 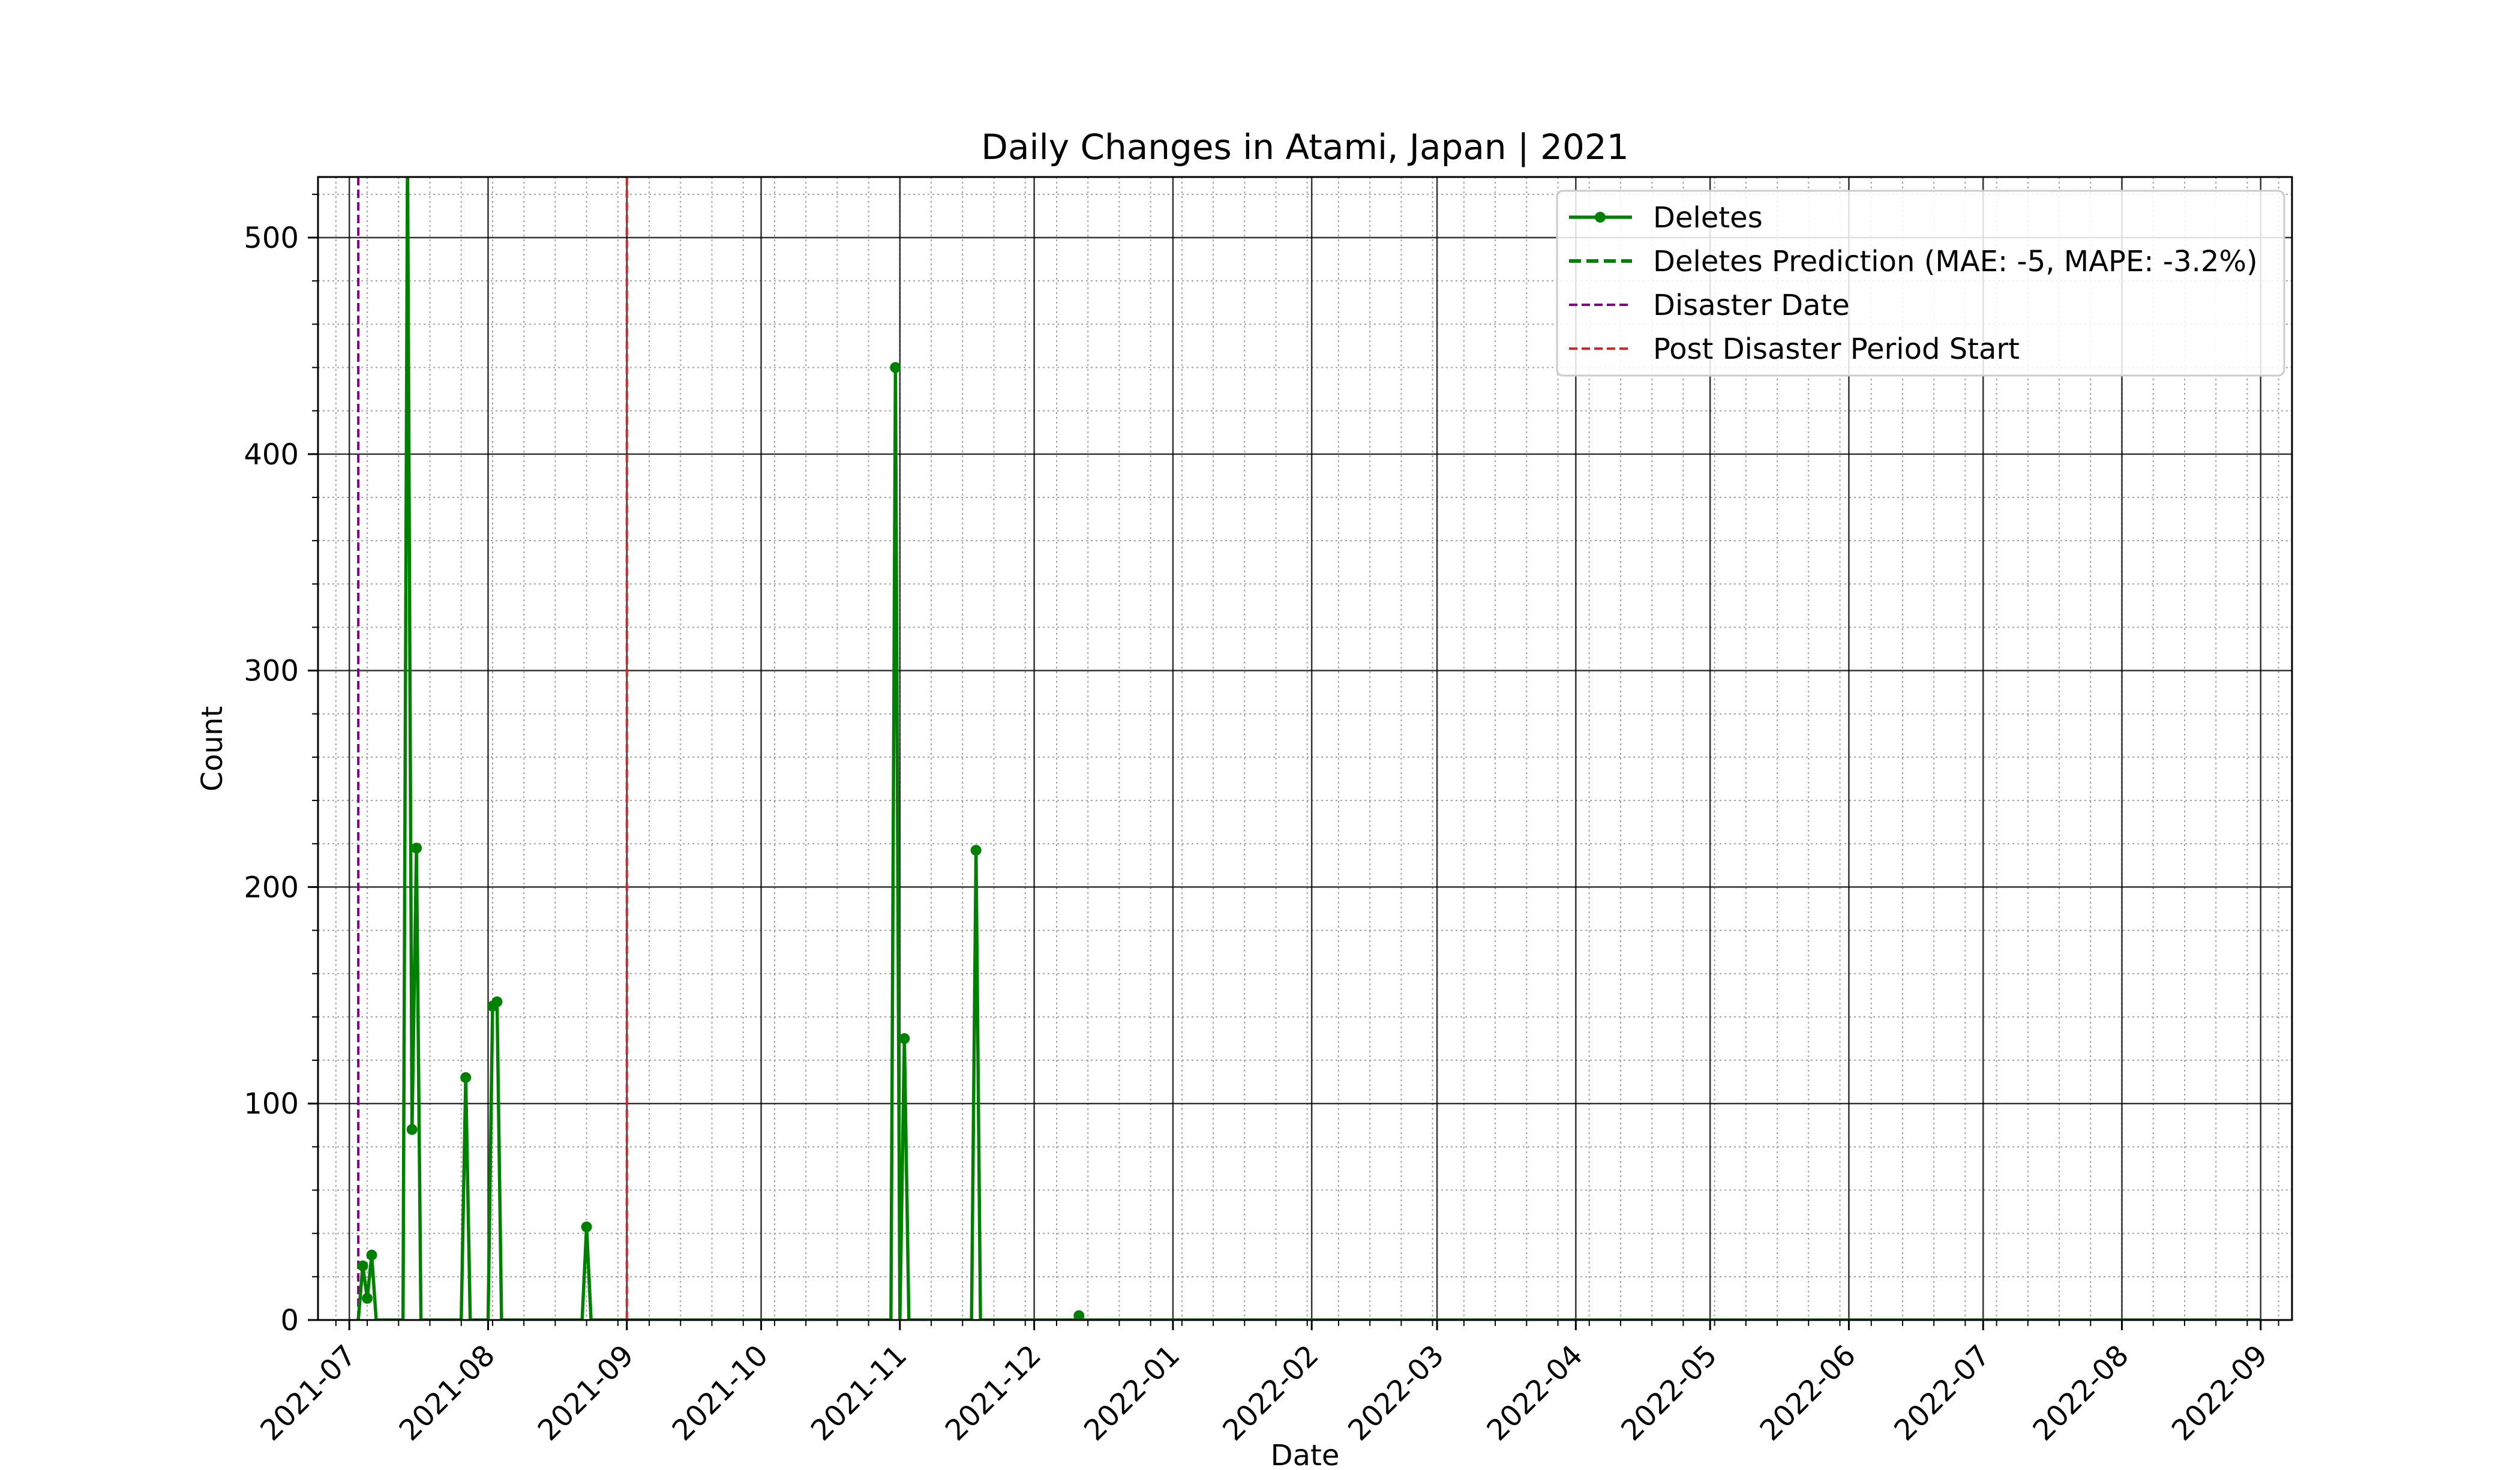 I want to click on y-tick-label: 500, so click(x=271, y=238).